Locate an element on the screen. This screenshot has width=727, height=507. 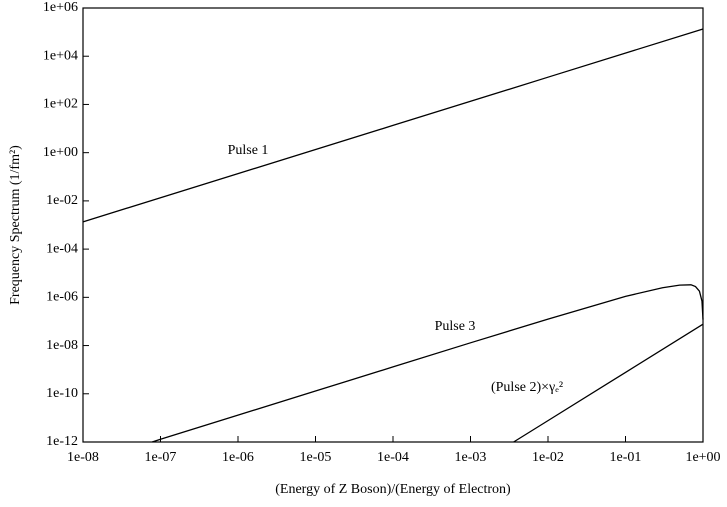
y-tick-label: 1e+04 is located at coordinates (60, 55).